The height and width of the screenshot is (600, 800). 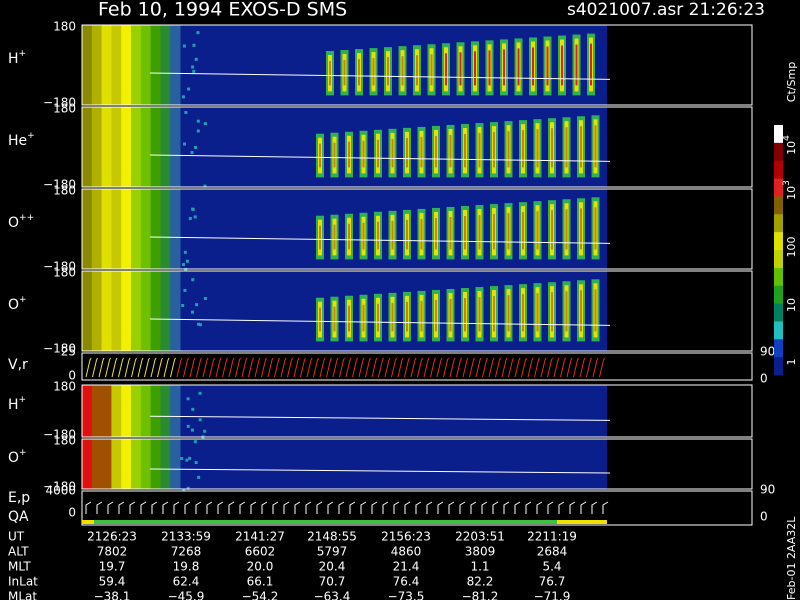 I want to click on colorbar-tick-label: 100, so click(x=791, y=247).